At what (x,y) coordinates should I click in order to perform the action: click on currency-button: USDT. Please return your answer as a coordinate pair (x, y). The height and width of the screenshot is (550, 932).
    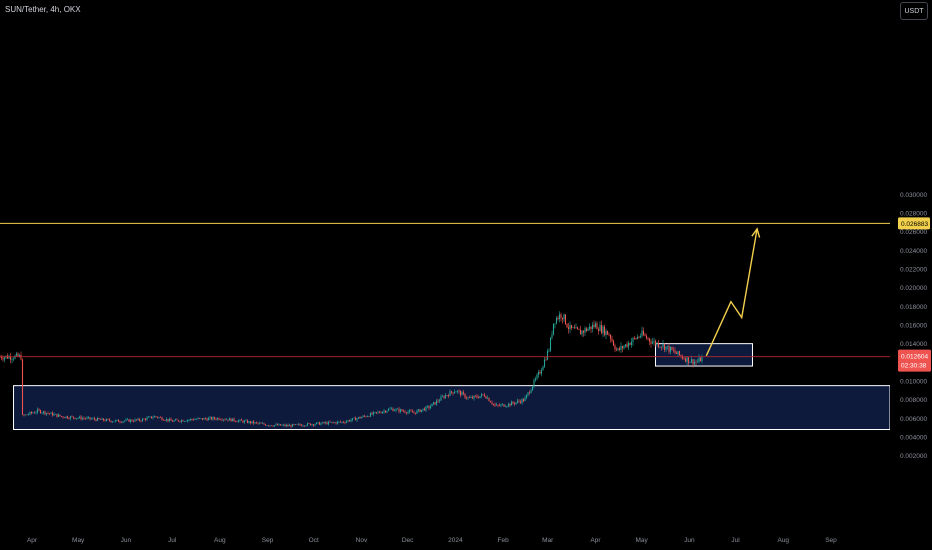
    Looking at the image, I should click on (914, 11).